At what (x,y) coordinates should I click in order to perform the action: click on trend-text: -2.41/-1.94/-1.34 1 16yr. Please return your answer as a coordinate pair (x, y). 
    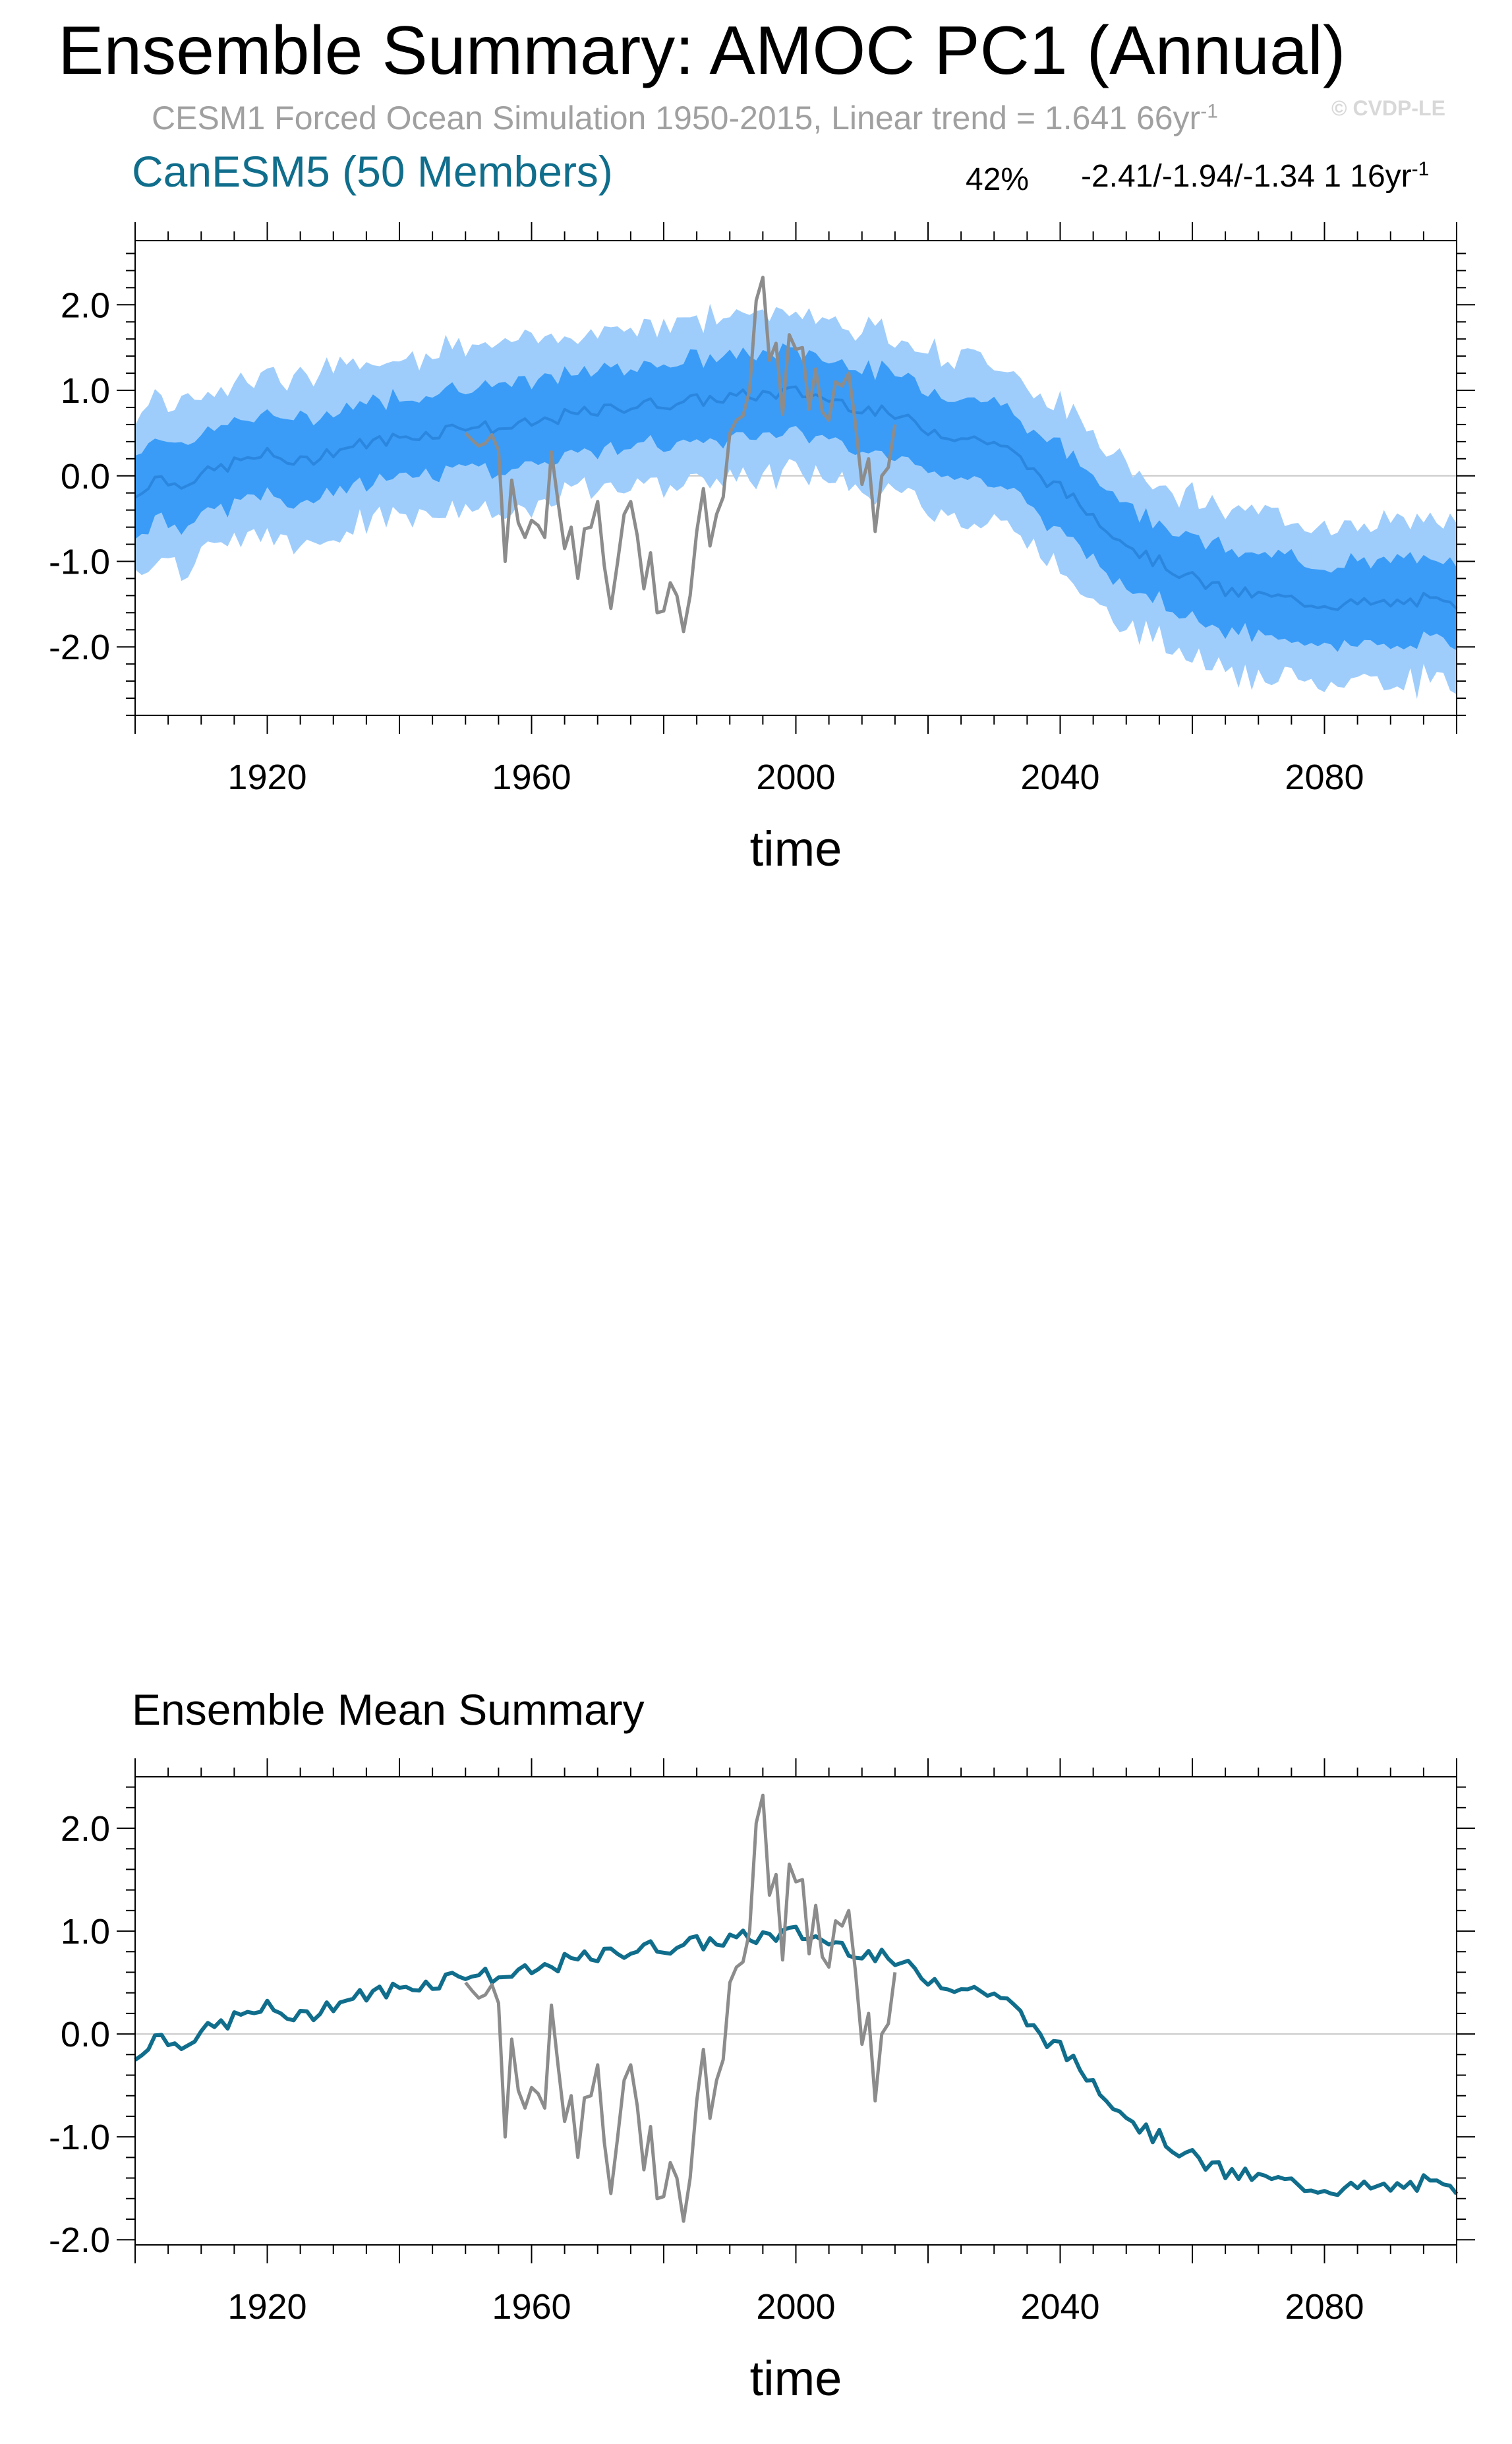
    Looking at the image, I should click on (1246, 176).